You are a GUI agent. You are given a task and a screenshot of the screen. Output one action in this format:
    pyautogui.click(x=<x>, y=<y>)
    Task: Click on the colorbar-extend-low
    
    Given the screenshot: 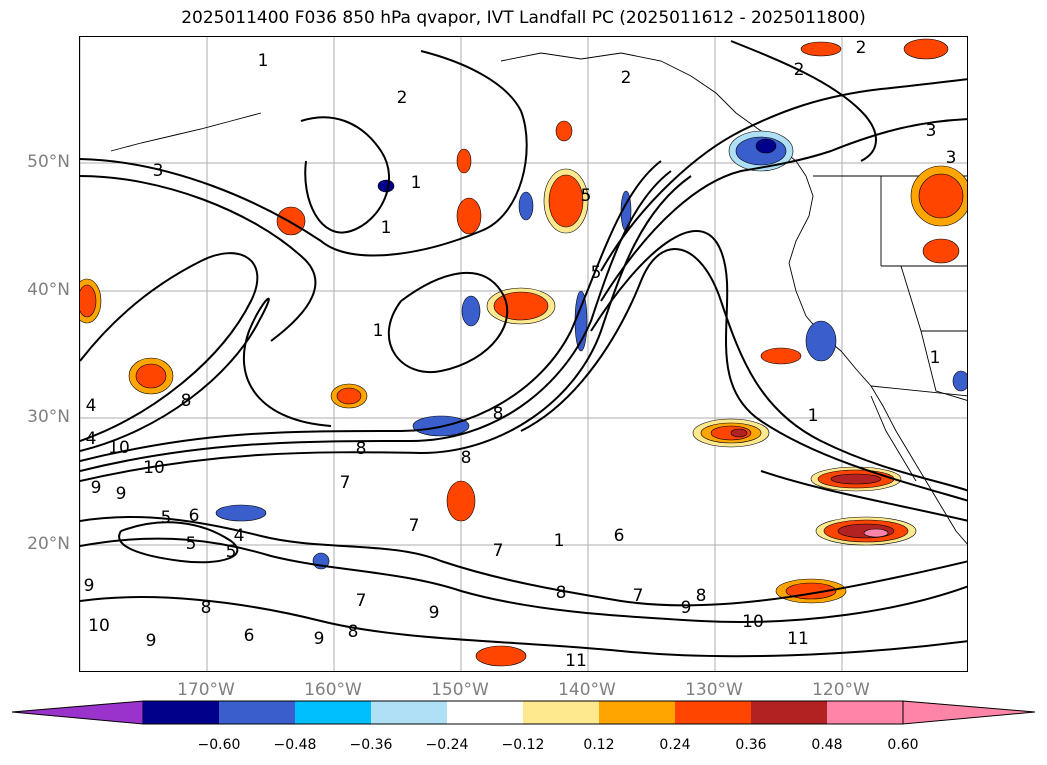 What is the action you would take?
    pyautogui.click(x=77, y=712)
    